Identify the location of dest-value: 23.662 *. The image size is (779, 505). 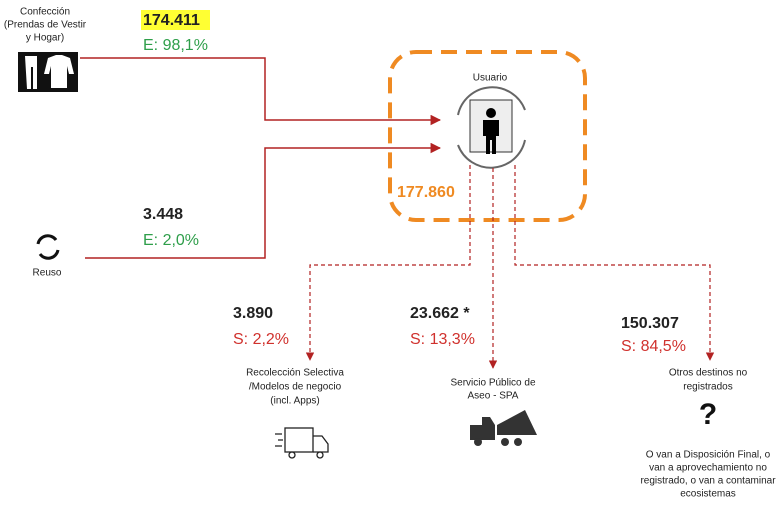
(440, 313).